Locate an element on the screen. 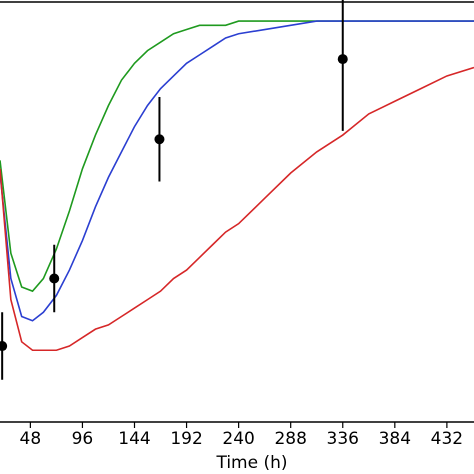  x-tick-label: 336 is located at coordinates (343, 439).